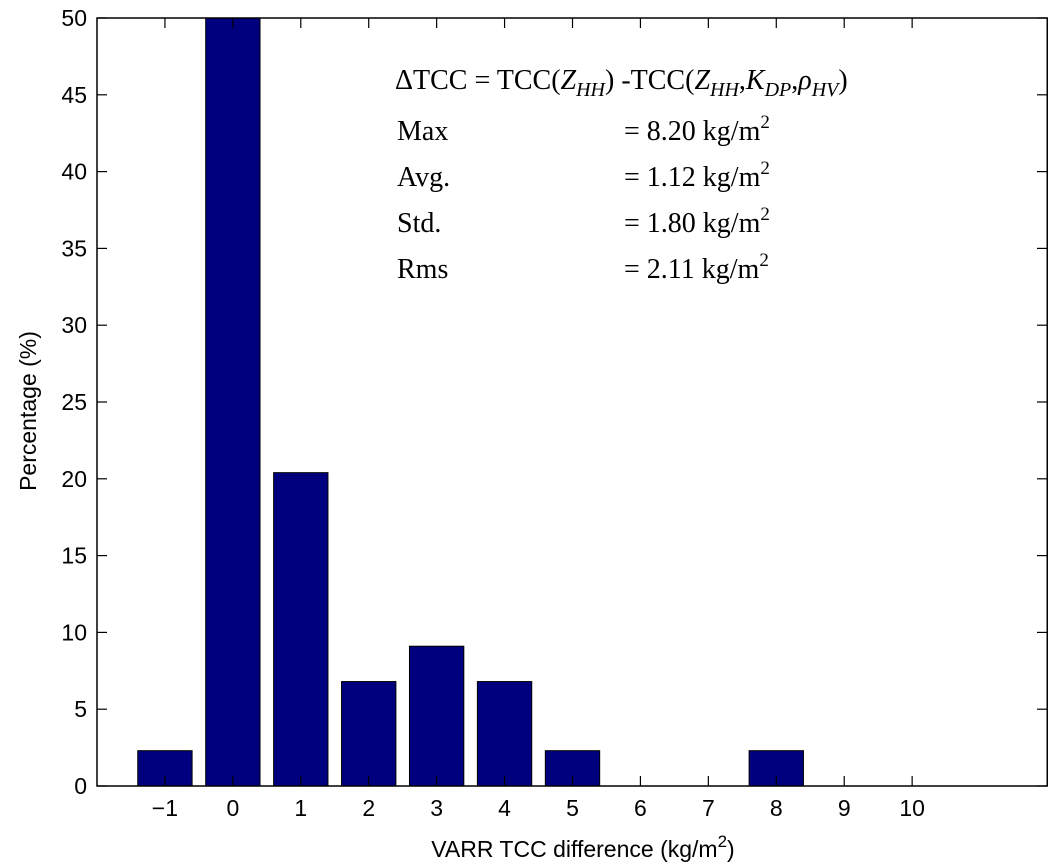 The image size is (1048, 868). Describe the element at coordinates (74, 325) in the screenshot. I see `y-tick-label: 30` at that location.